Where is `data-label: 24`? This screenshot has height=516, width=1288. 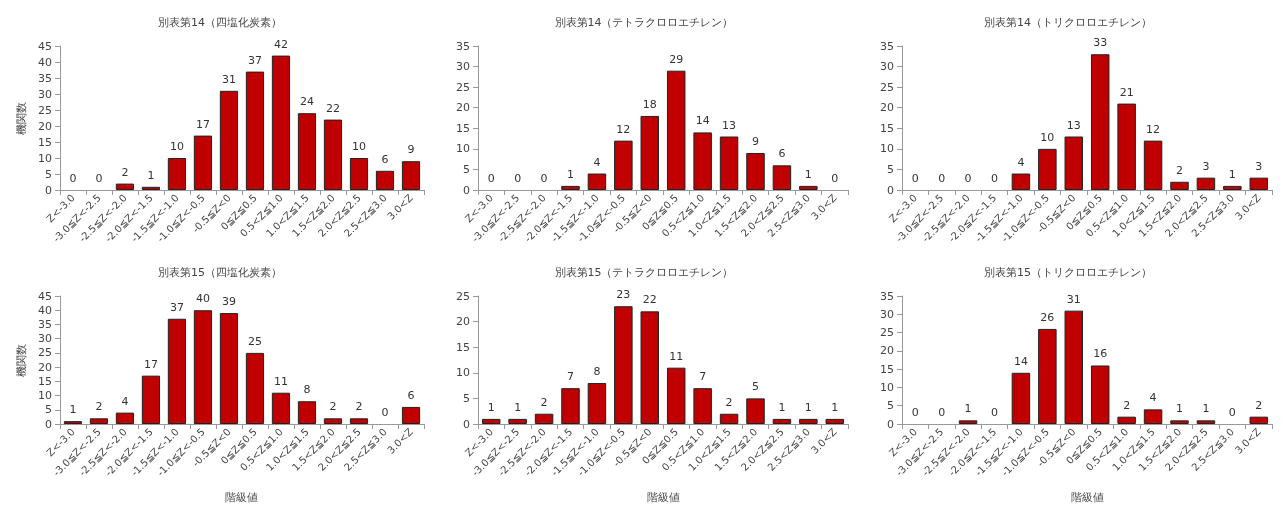
data-label: 24 is located at coordinates (306, 102).